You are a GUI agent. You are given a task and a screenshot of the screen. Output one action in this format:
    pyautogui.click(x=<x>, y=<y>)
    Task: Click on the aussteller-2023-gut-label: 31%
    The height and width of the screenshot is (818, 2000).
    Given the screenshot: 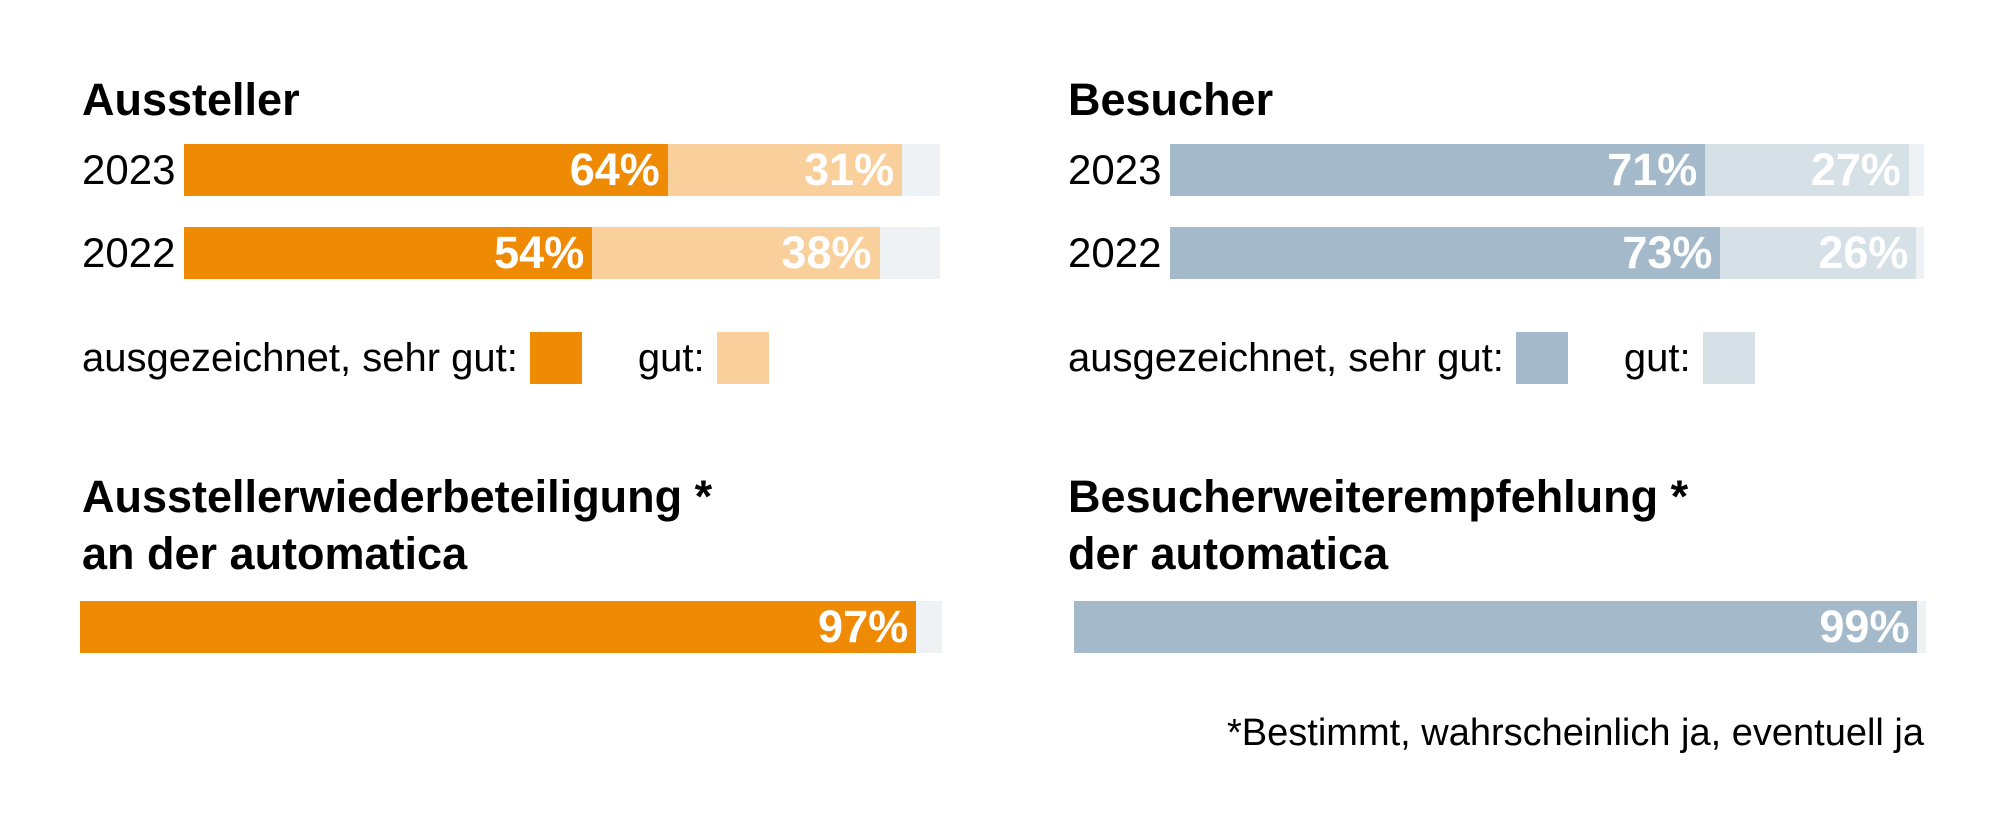 What is the action you would take?
    pyautogui.click(x=849, y=169)
    